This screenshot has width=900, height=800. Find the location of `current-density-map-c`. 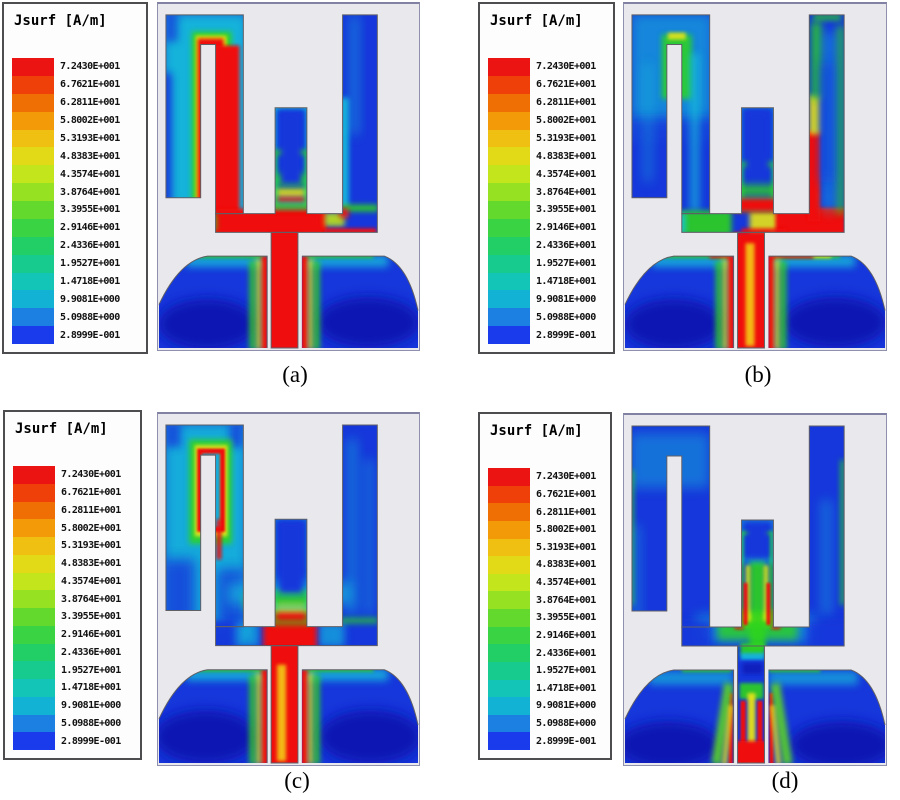

current-density-map-c is located at coordinates (288, 594).